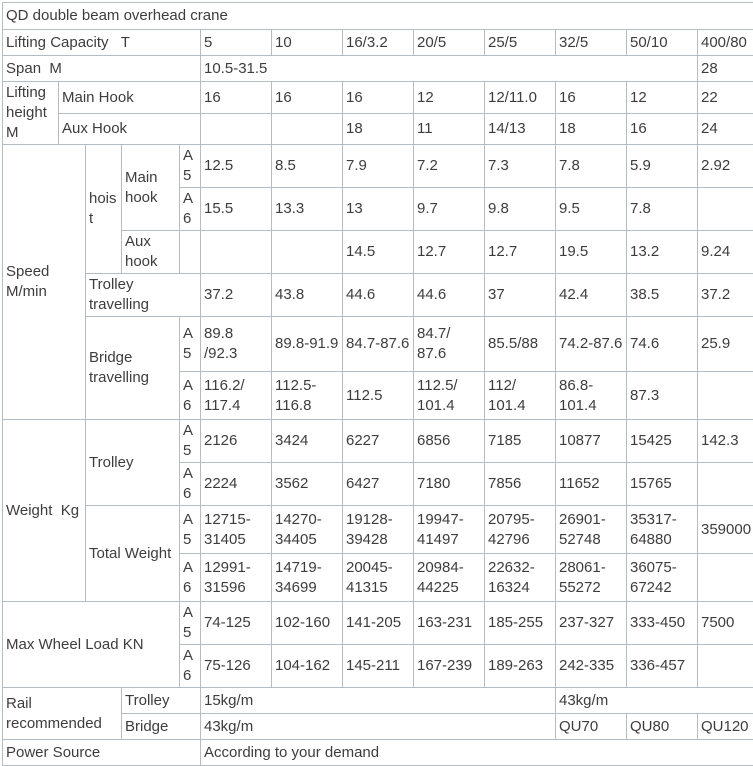  Describe the element at coordinates (591, 666) in the screenshot. I see `table-cell: 242-335` at that location.